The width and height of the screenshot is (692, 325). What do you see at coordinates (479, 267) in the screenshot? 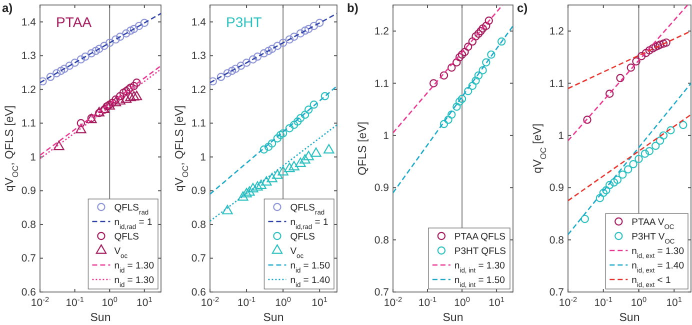
I see `legend-label: n$_{id, int}$ = 1.30` at bounding box center [479, 267].